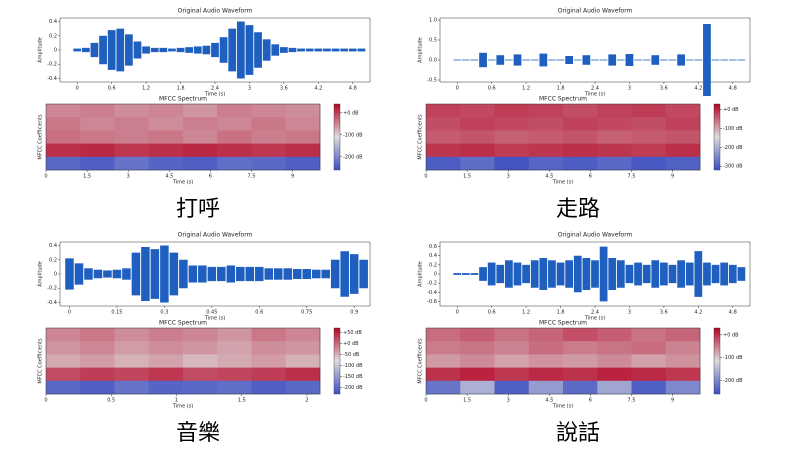 Image resolution: width=800 pixels, height=450 pixels. I want to click on y-tick-label: 0.4, so click(53, 246).